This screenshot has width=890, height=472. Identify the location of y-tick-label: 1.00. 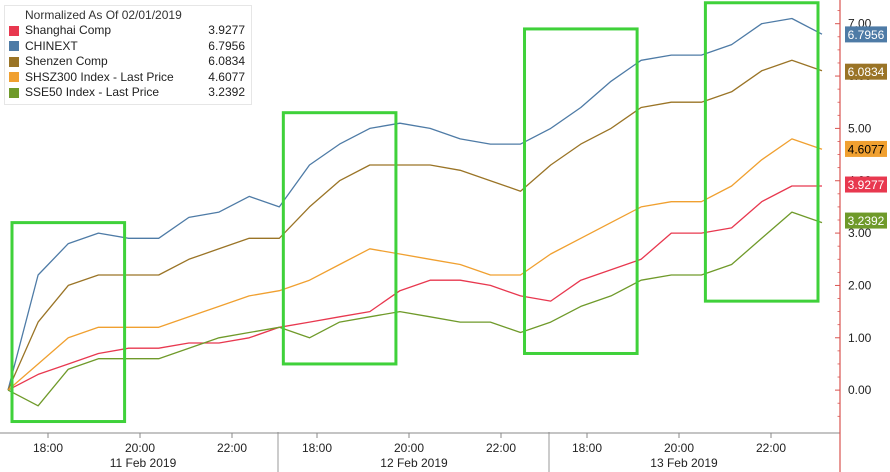
(860, 338).